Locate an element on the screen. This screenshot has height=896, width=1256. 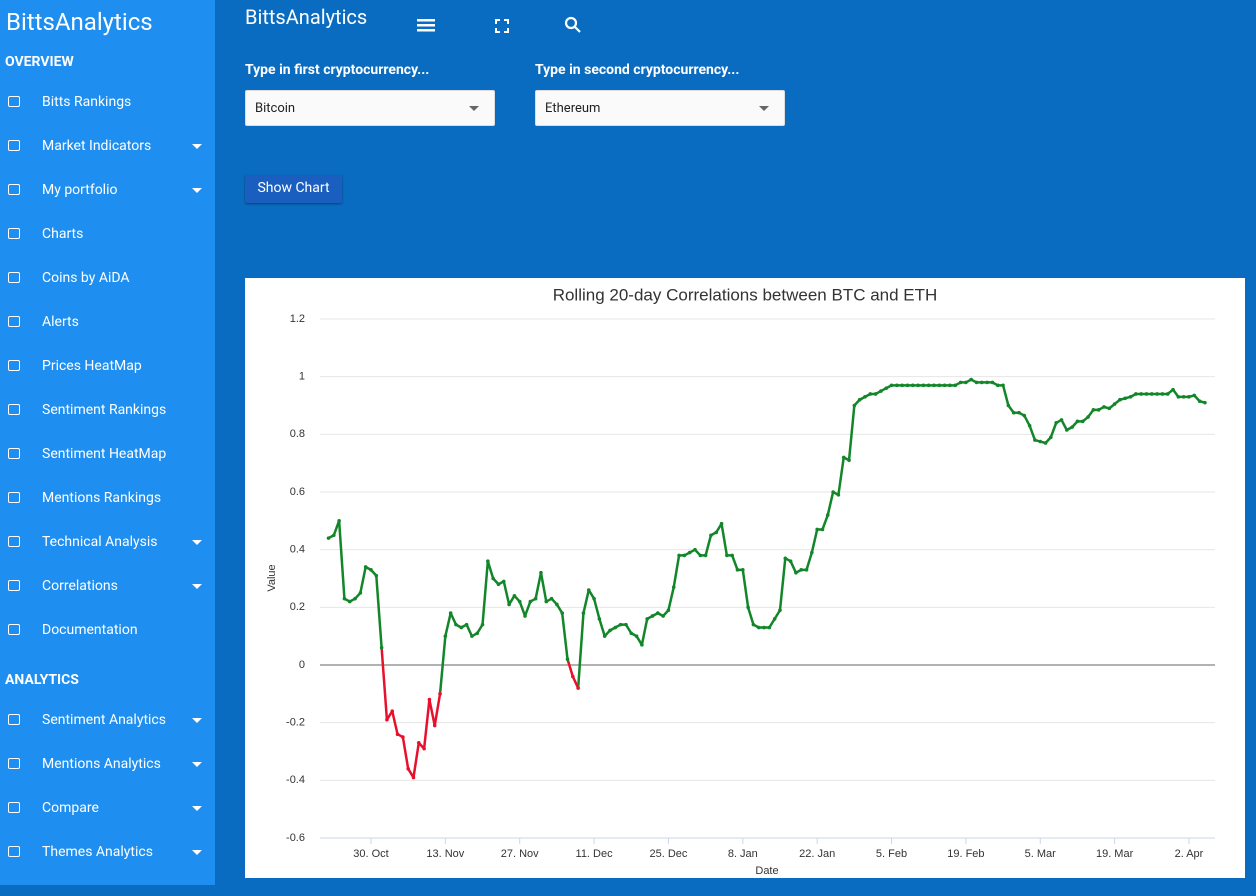
brand: BittsAnalytics is located at coordinates (79, 22).